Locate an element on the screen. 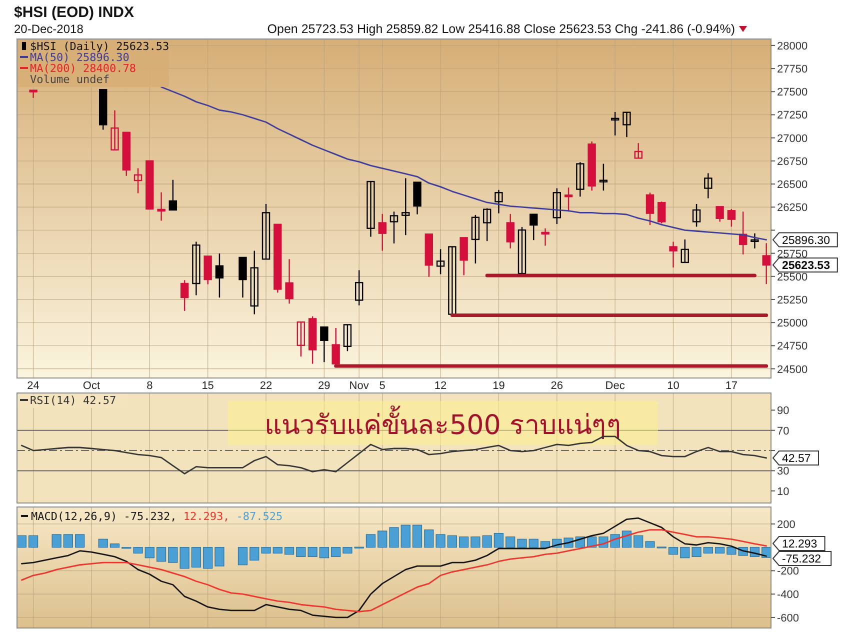  annotation: แนวรับแค่ขั้นละ500 ราบแน่ๆๆ is located at coordinates (443, 423).